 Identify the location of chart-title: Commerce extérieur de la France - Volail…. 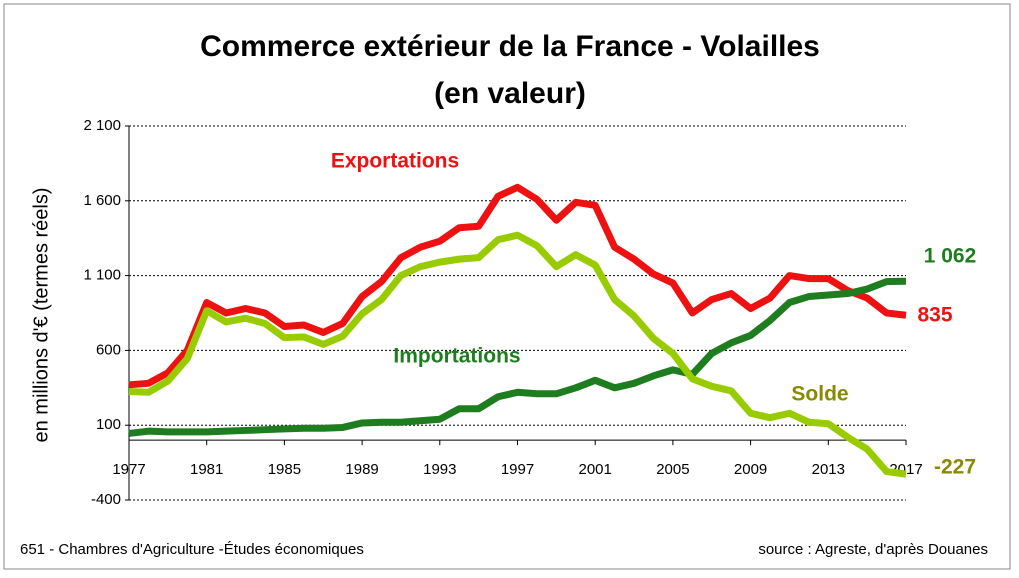
(510, 46).